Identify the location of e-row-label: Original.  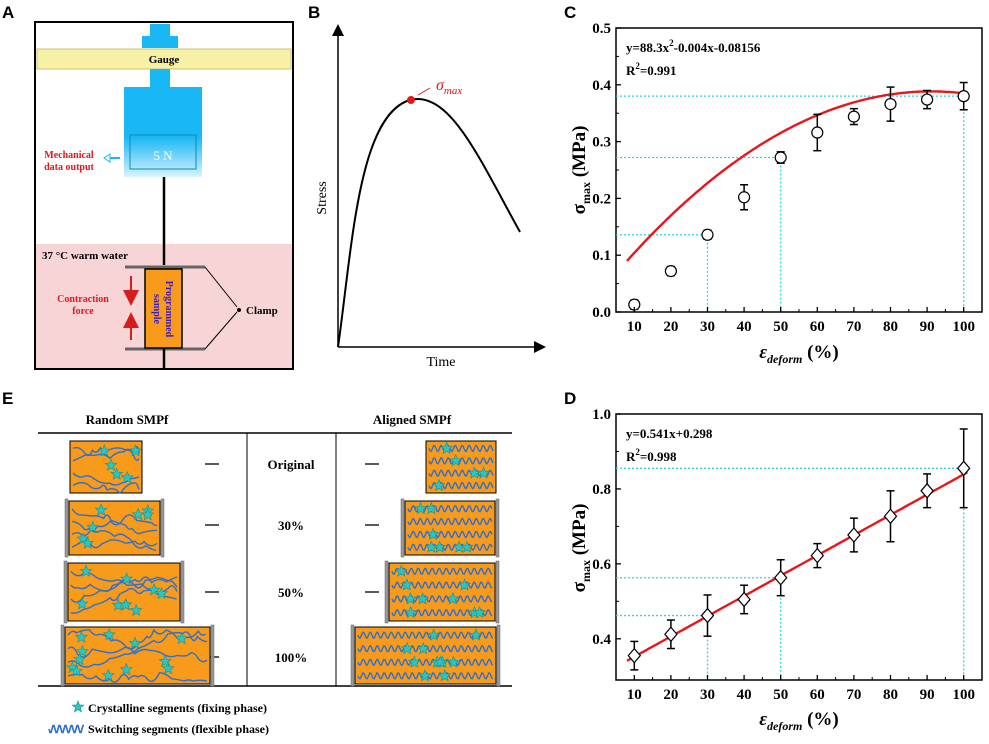
(291, 464).